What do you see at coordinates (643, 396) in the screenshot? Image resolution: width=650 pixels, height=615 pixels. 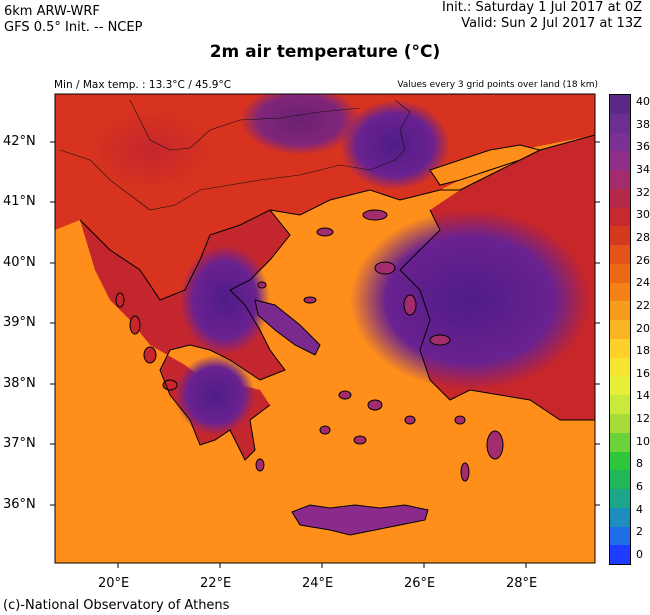 I see `colorbar-tick-label: 14` at bounding box center [643, 396].